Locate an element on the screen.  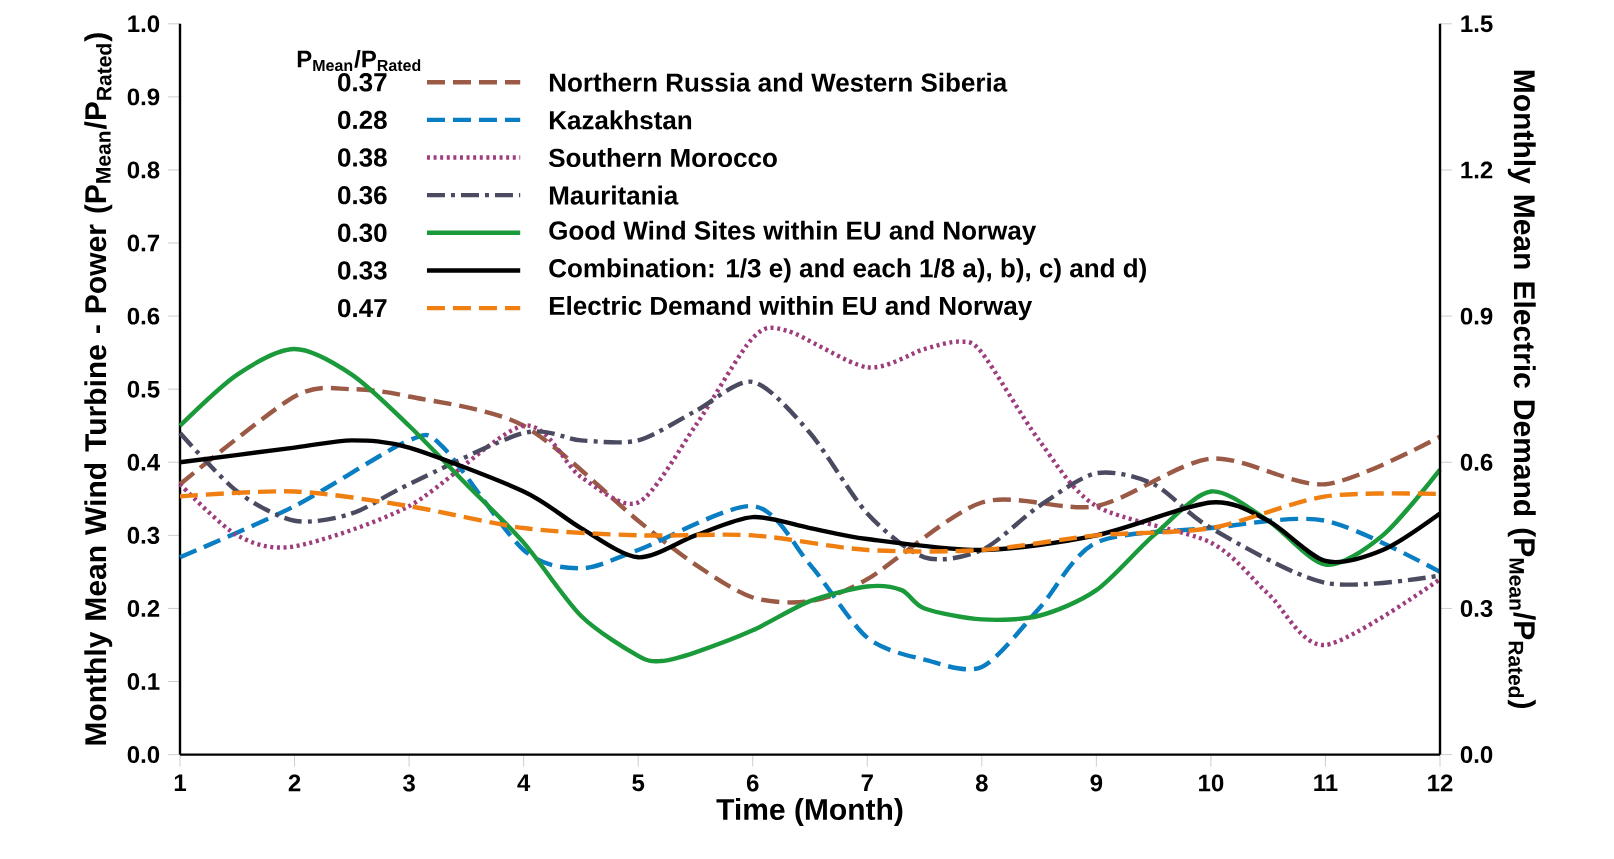
y-tick-label: 0.5 is located at coordinates (143, 389).